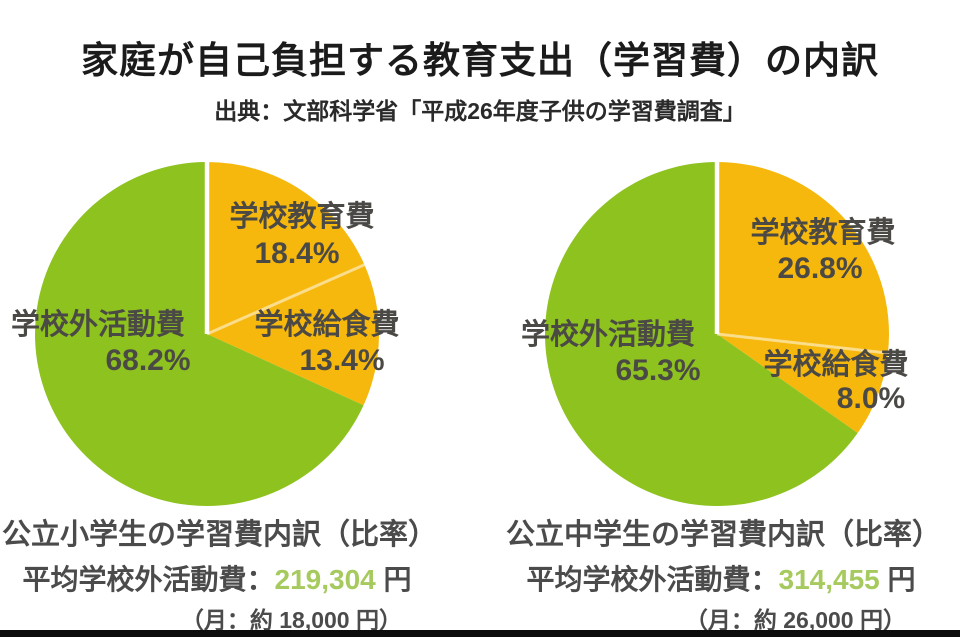 The image size is (960, 640). I want to click on caption-average-elementary: 平均学校外活動費：219,304 円, so click(217, 578).